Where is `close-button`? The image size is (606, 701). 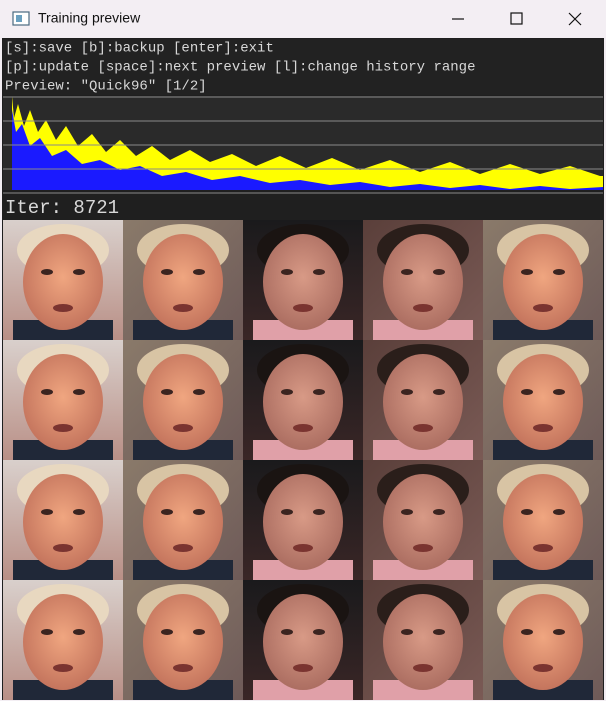
close-button is located at coordinates (575, 19).